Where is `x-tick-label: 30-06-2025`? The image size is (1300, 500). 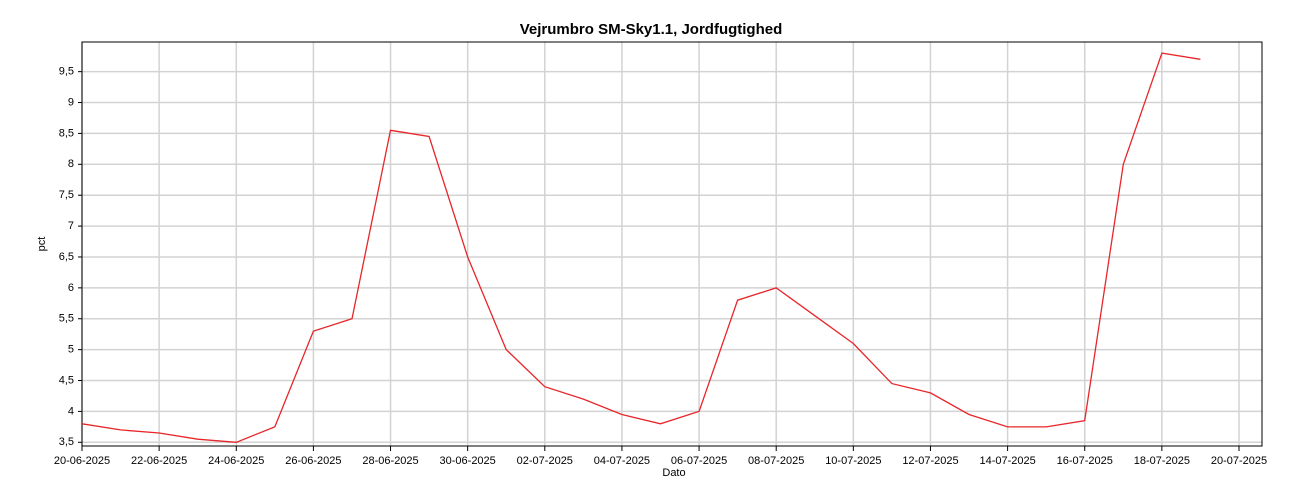
x-tick-label: 30-06-2025 is located at coordinates (468, 461).